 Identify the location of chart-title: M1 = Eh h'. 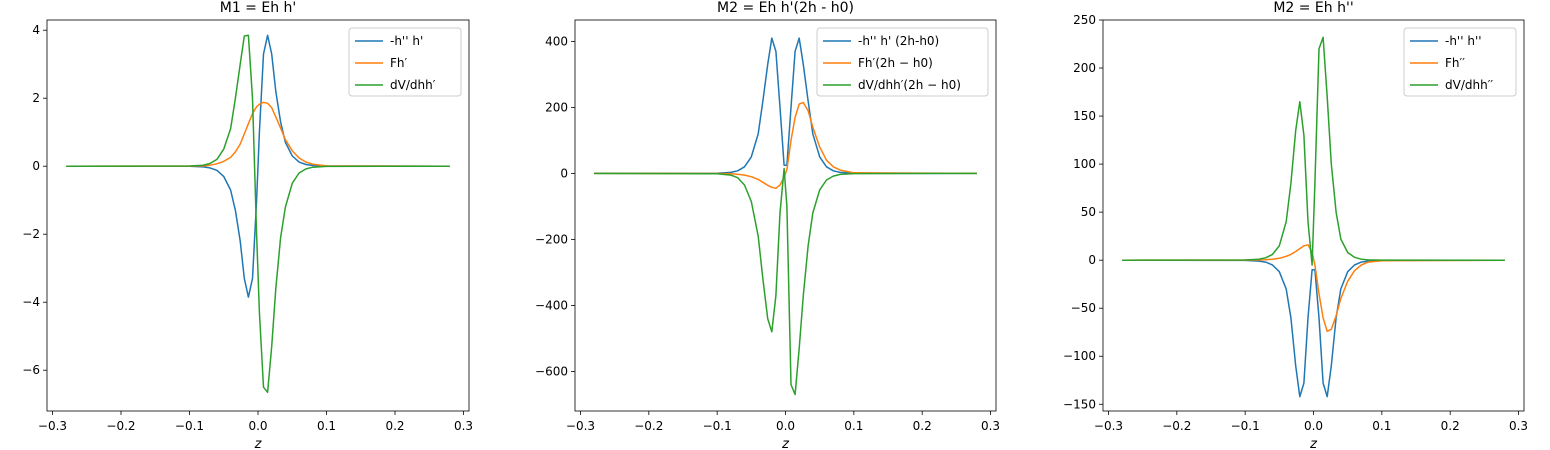
(258, 8).